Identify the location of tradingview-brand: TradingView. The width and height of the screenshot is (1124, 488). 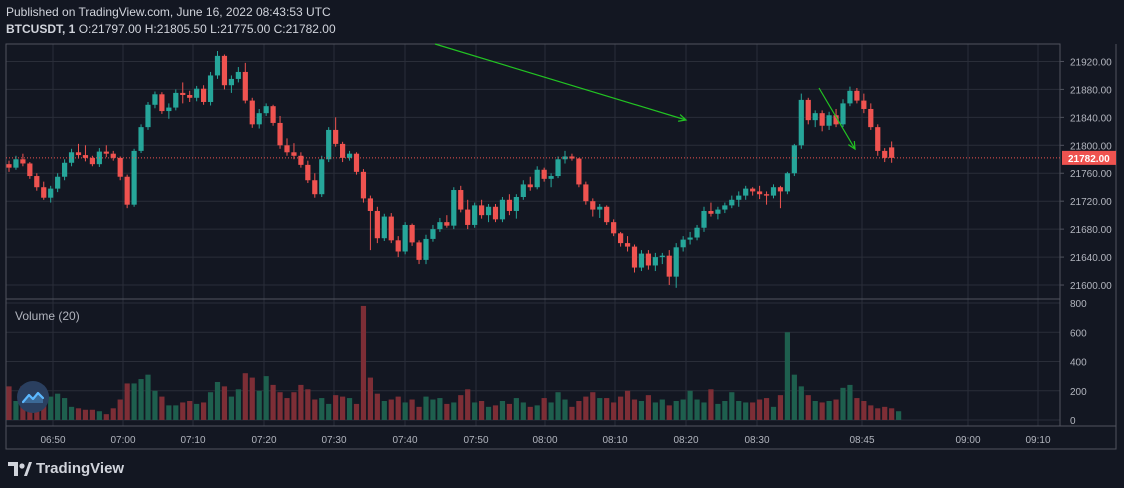
(80, 468).